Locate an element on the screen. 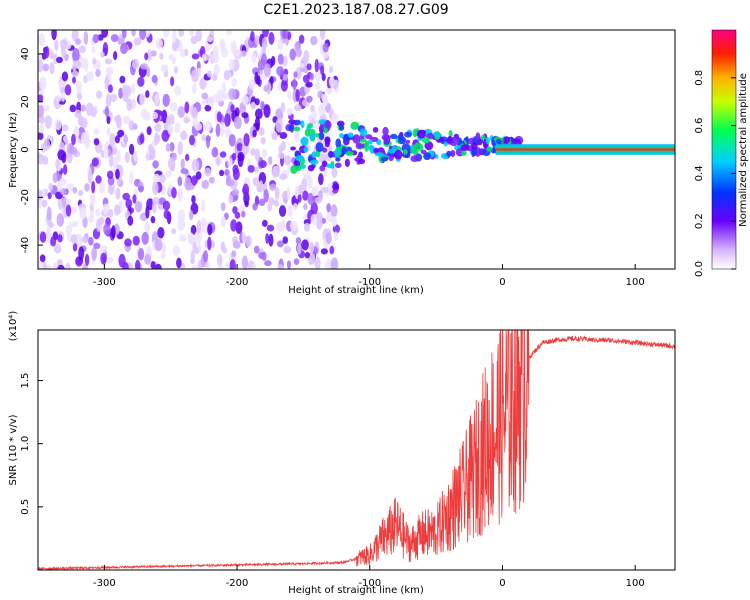 The image size is (750, 600). snr-y-label: SNR (10 * v/v) is located at coordinates (13, 449).